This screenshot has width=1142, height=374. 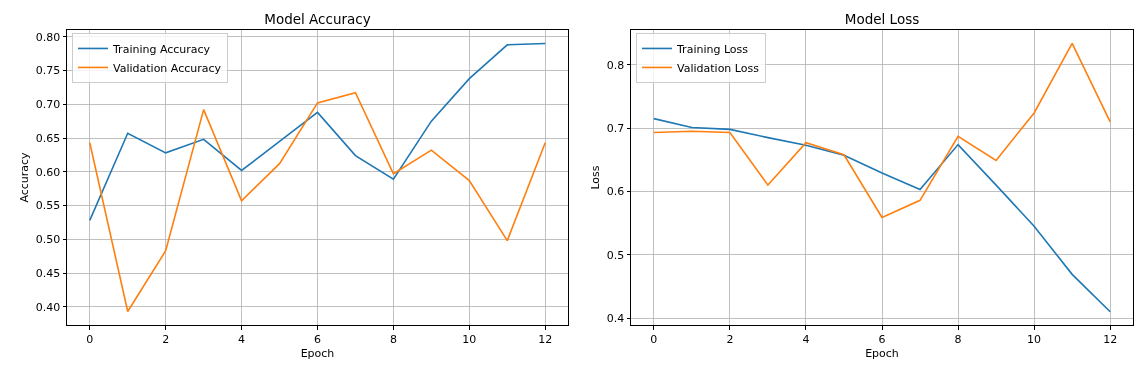 I want to click on legend-label: Validation Loss, so click(x=718, y=68).